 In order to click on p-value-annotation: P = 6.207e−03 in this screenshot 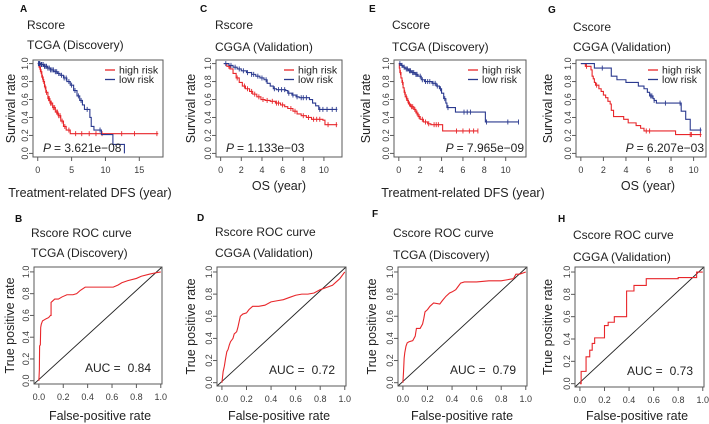, I will do `click(665, 148)`.